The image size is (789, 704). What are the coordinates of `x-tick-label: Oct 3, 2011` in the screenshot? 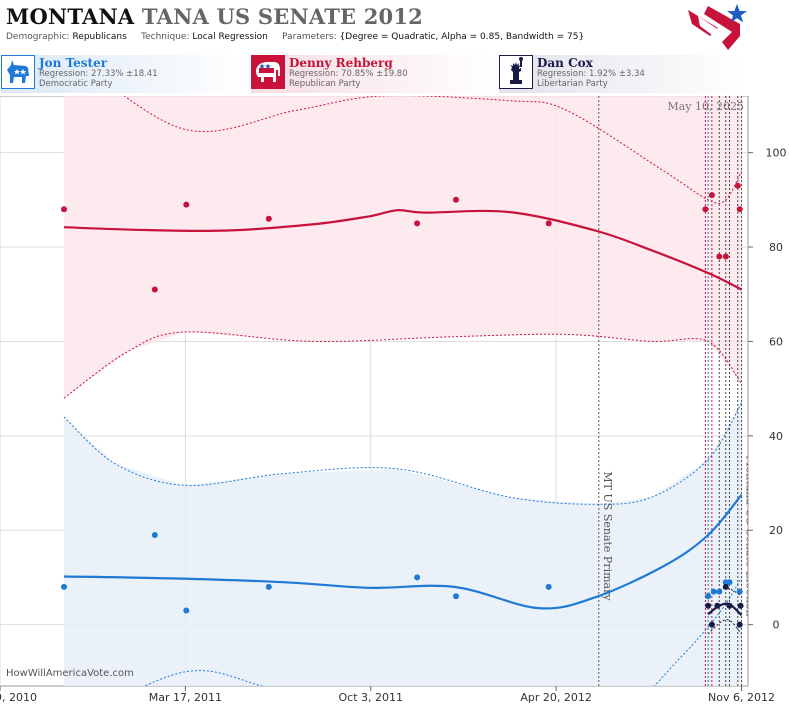 It's located at (370, 697).